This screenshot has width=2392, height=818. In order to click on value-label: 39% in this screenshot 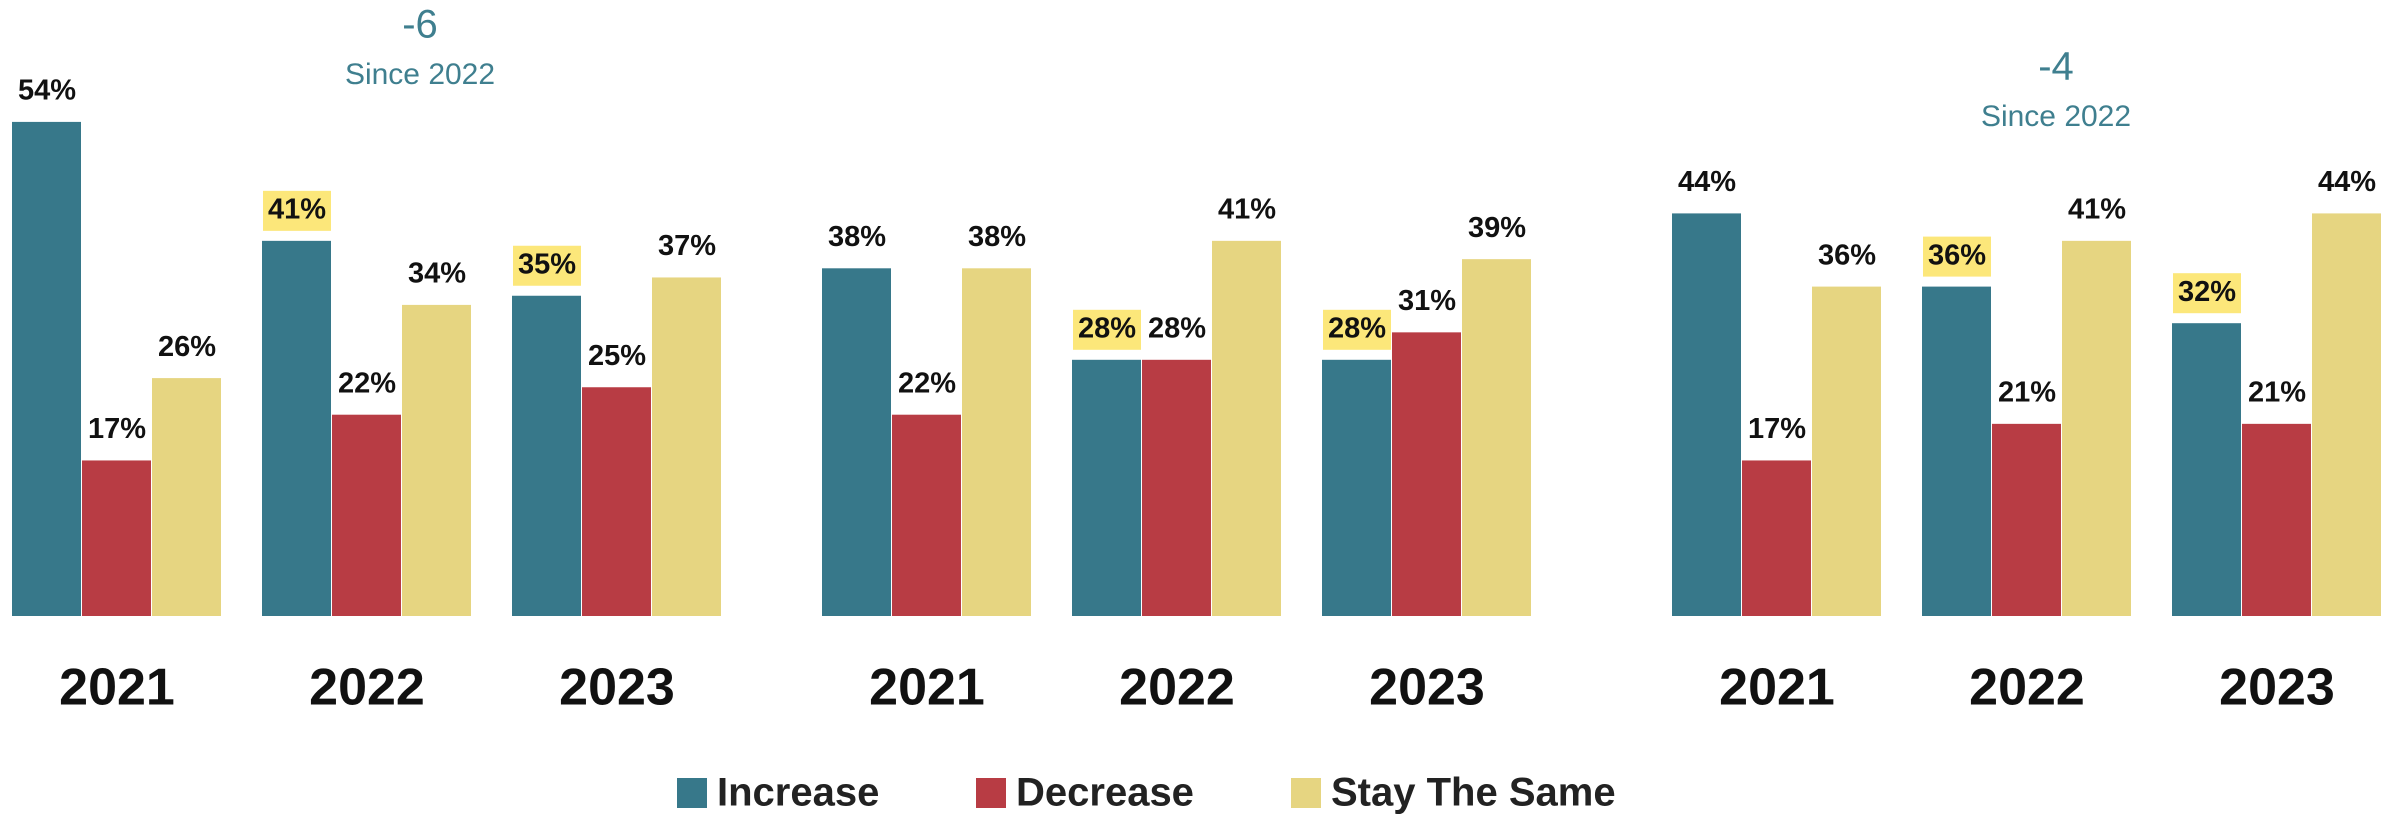, I will do `click(1497, 228)`.